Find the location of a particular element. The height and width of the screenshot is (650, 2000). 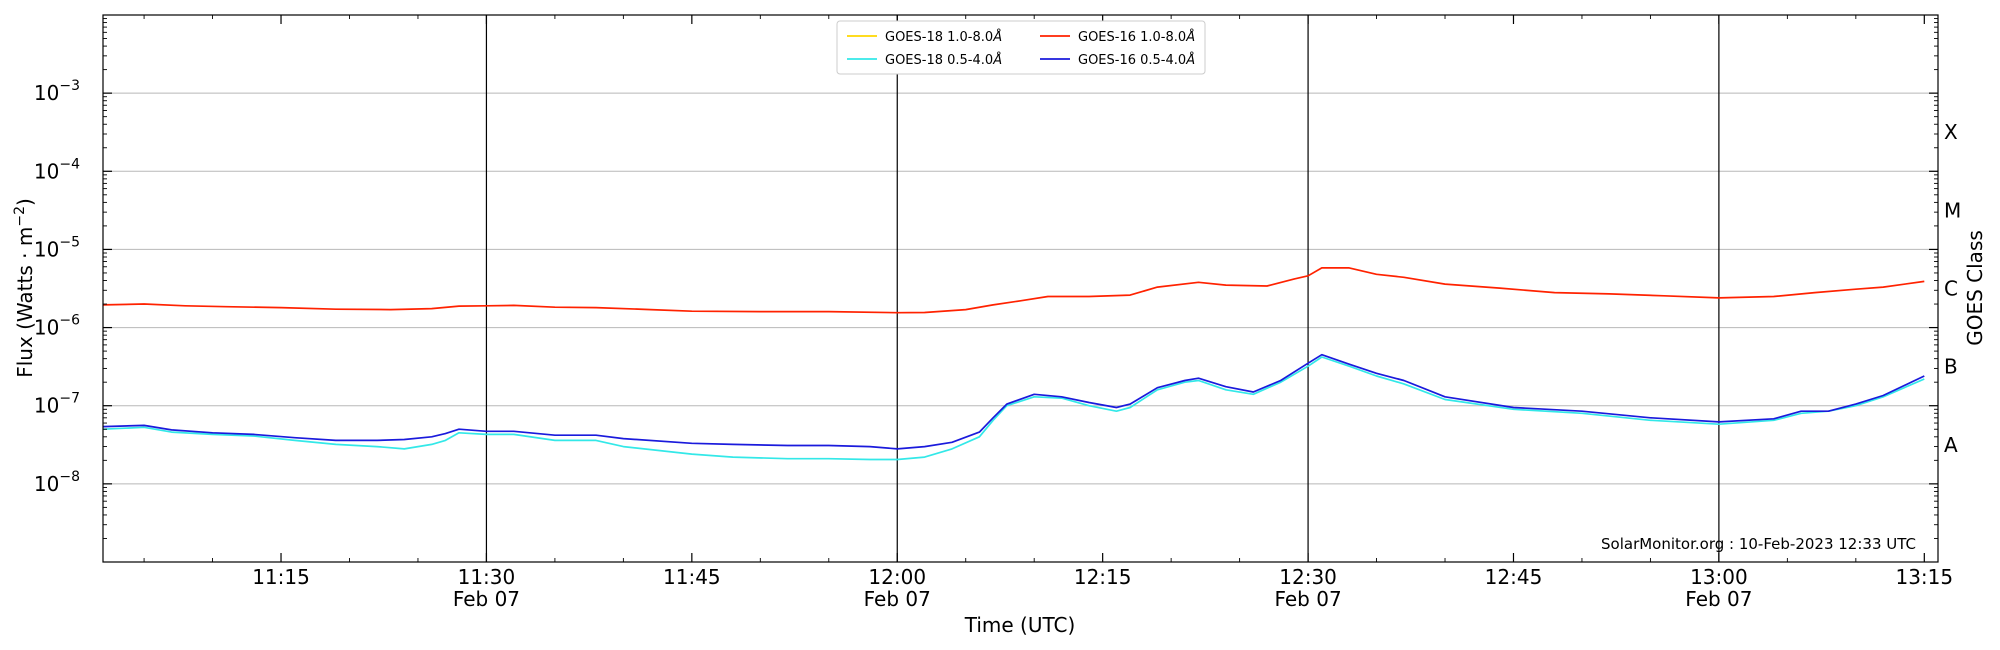

y-tick-label: 10⁻⁶ is located at coordinates (57, 326).